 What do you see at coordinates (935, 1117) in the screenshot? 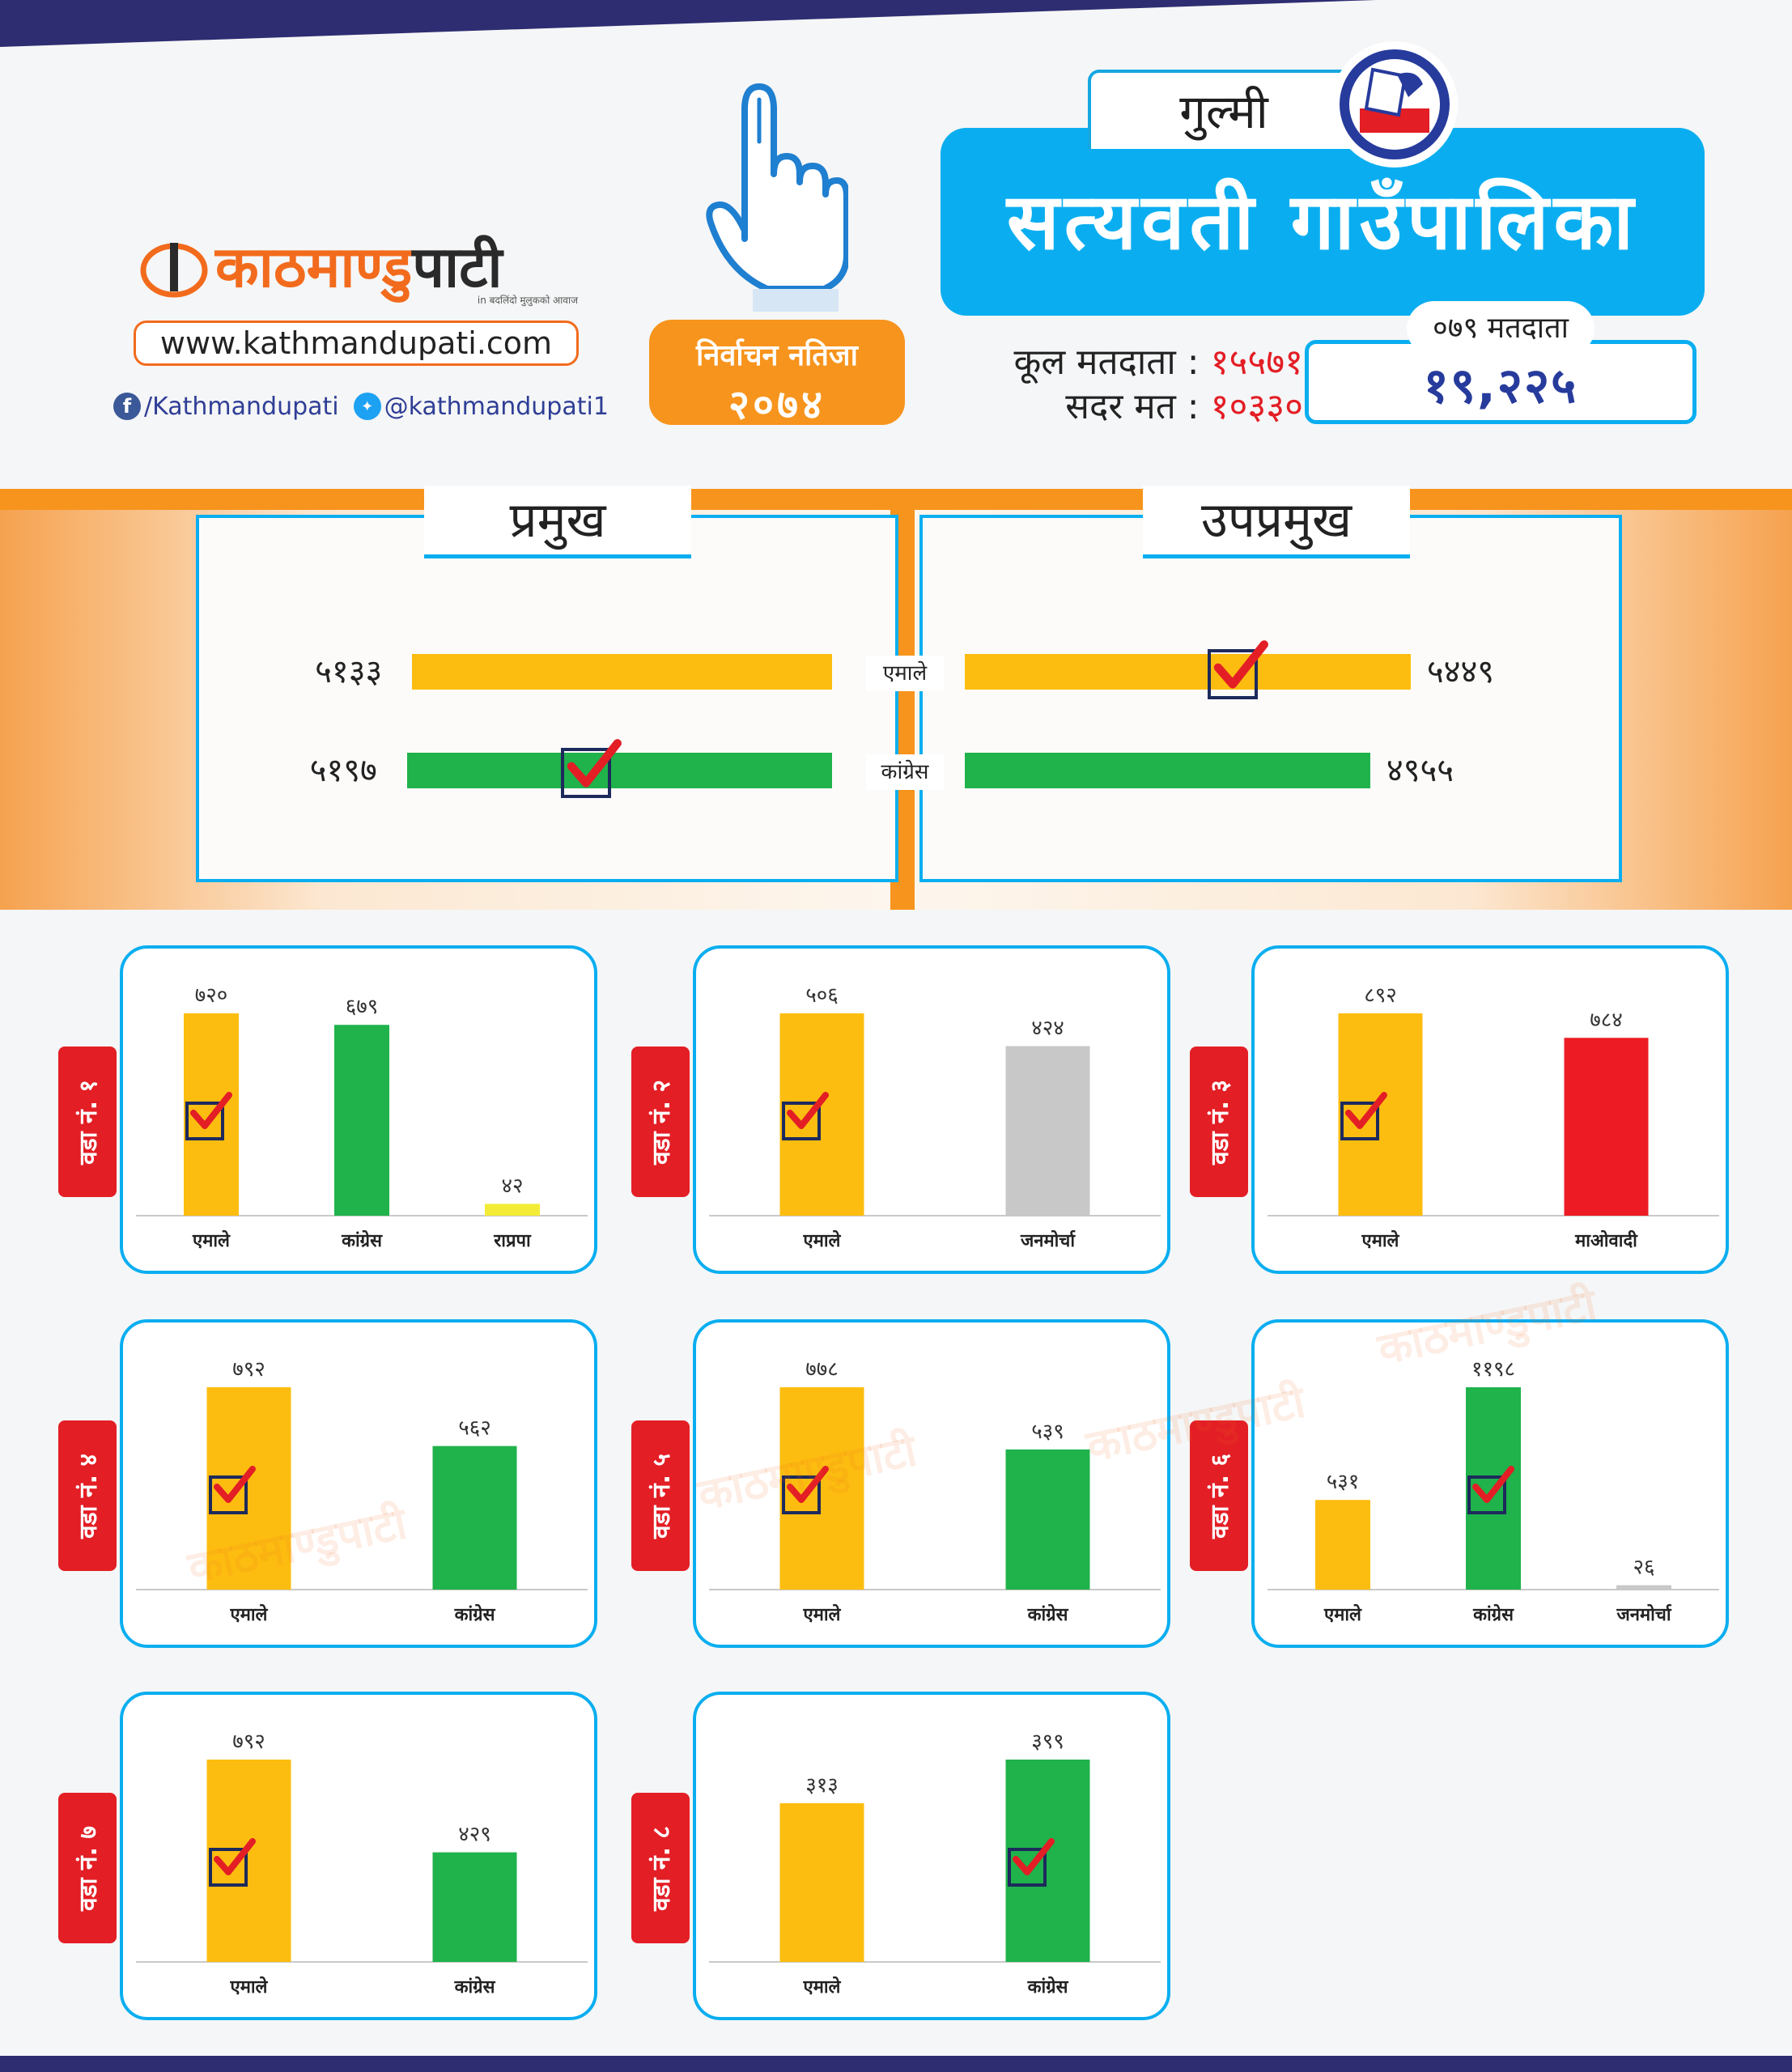
I see `ward-chart: ५०६ एमाले ४२४ जनमोर्चा` at bounding box center [935, 1117].